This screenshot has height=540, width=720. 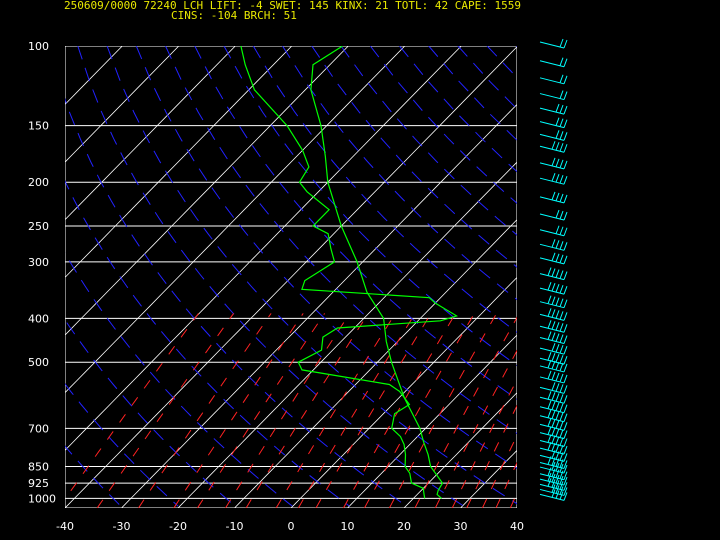 I want to click on pressure-tick-label: 850, so click(x=38, y=466).